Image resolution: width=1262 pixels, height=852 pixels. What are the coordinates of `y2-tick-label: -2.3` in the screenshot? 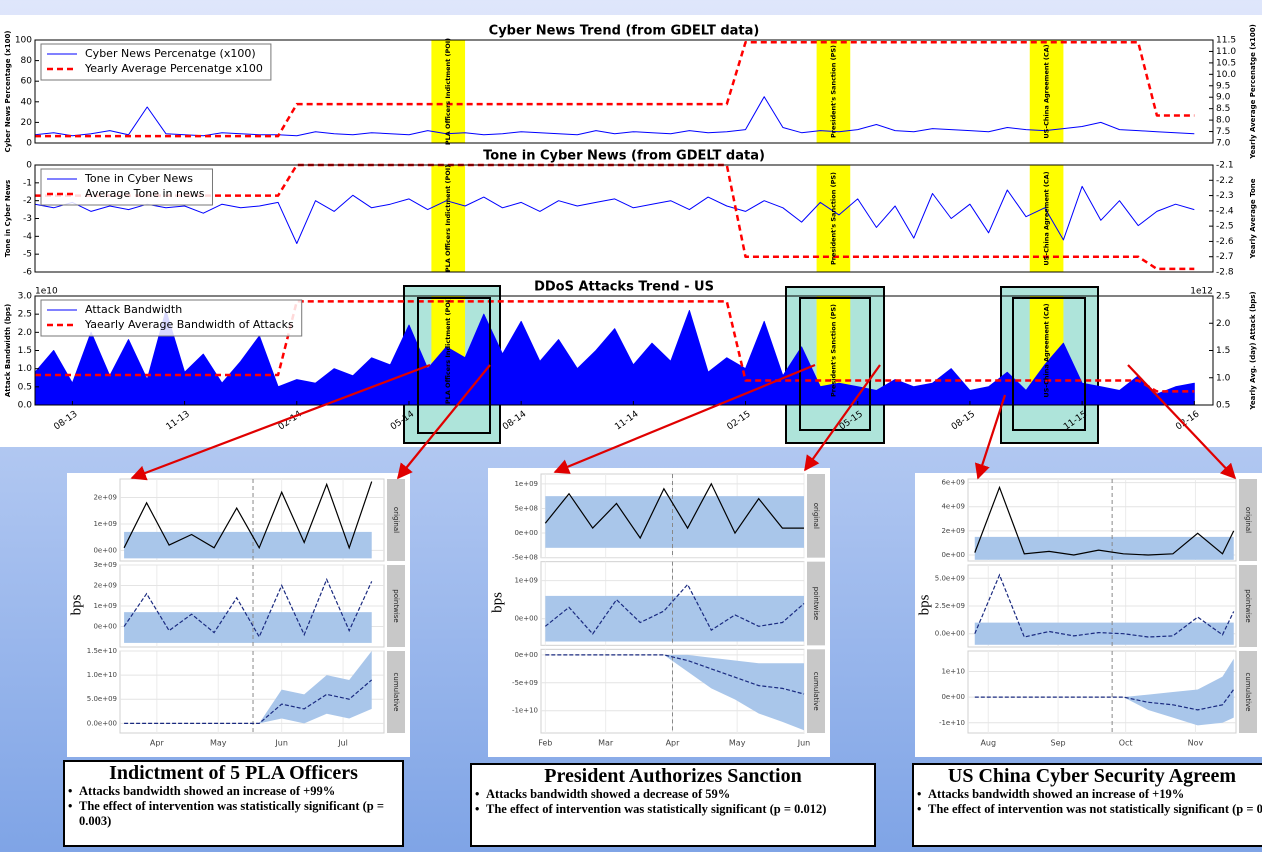 It's located at (1225, 196).